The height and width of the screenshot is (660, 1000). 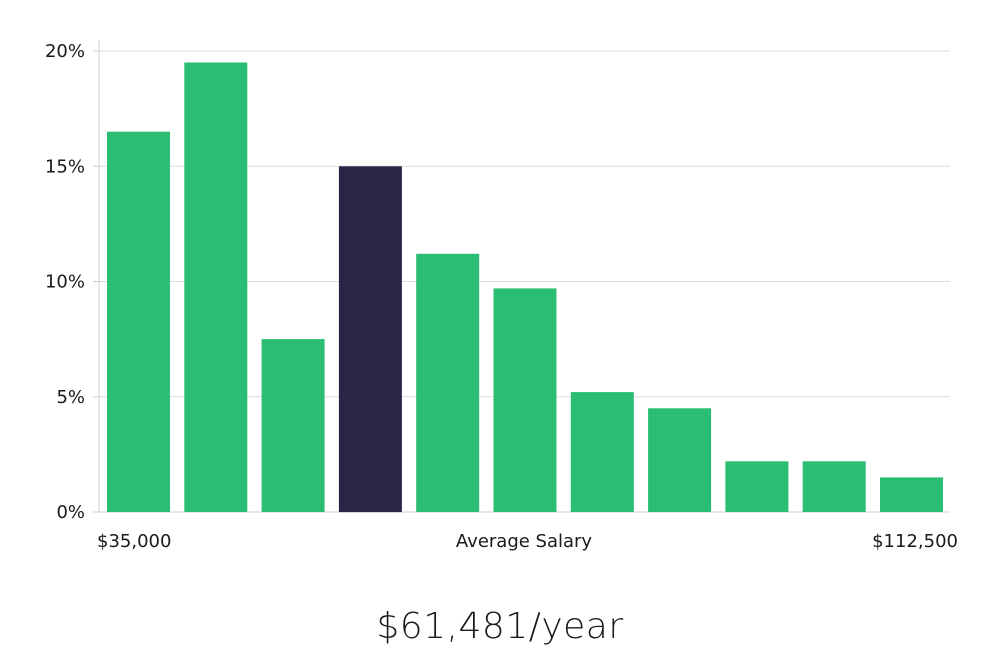 I want to click on y-axis-ticks: 0% 5% 10% 15% 20%, so click(x=72, y=282).